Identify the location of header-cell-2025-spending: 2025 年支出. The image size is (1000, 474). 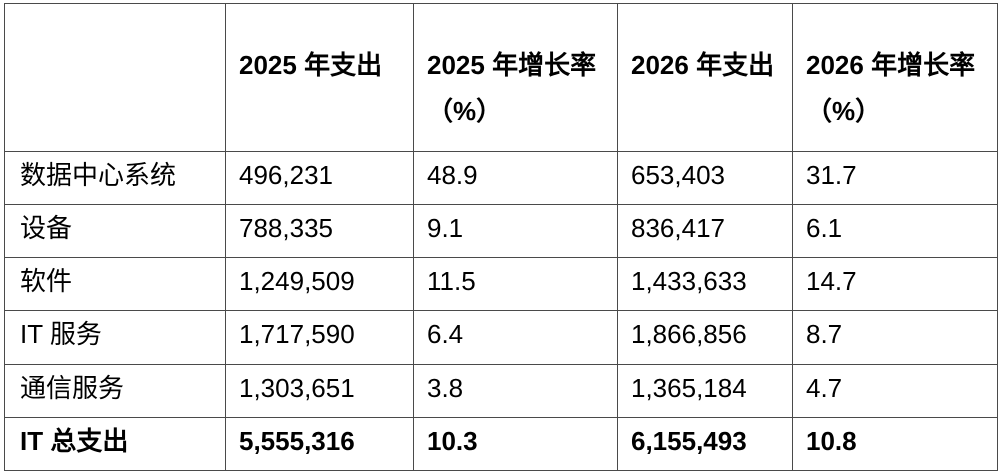
(319, 77).